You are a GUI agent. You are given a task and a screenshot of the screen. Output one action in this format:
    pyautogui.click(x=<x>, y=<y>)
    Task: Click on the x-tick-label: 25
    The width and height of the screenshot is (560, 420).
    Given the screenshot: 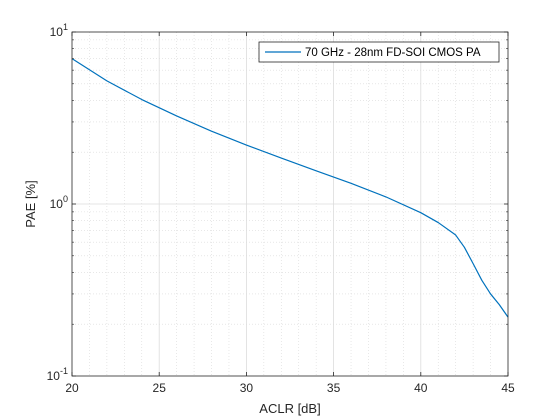 What is the action you would take?
    pyautogui.click(x=160, y=388)
    